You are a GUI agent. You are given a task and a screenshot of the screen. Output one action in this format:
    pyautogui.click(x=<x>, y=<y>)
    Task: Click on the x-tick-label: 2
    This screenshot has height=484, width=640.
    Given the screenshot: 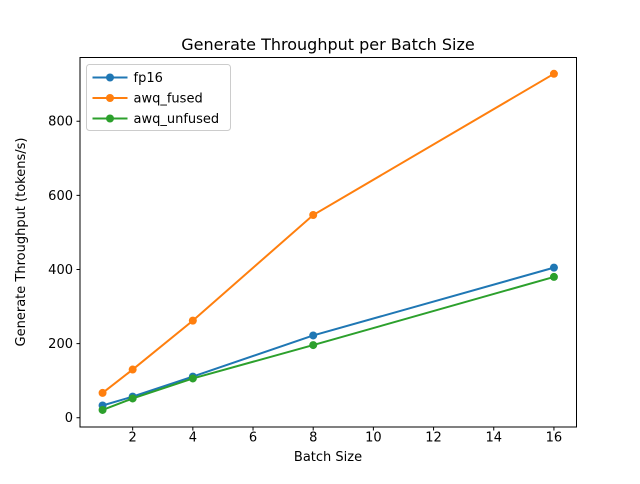 What is the action you would take?
    pyautogui.click(x=133, y=438)
    